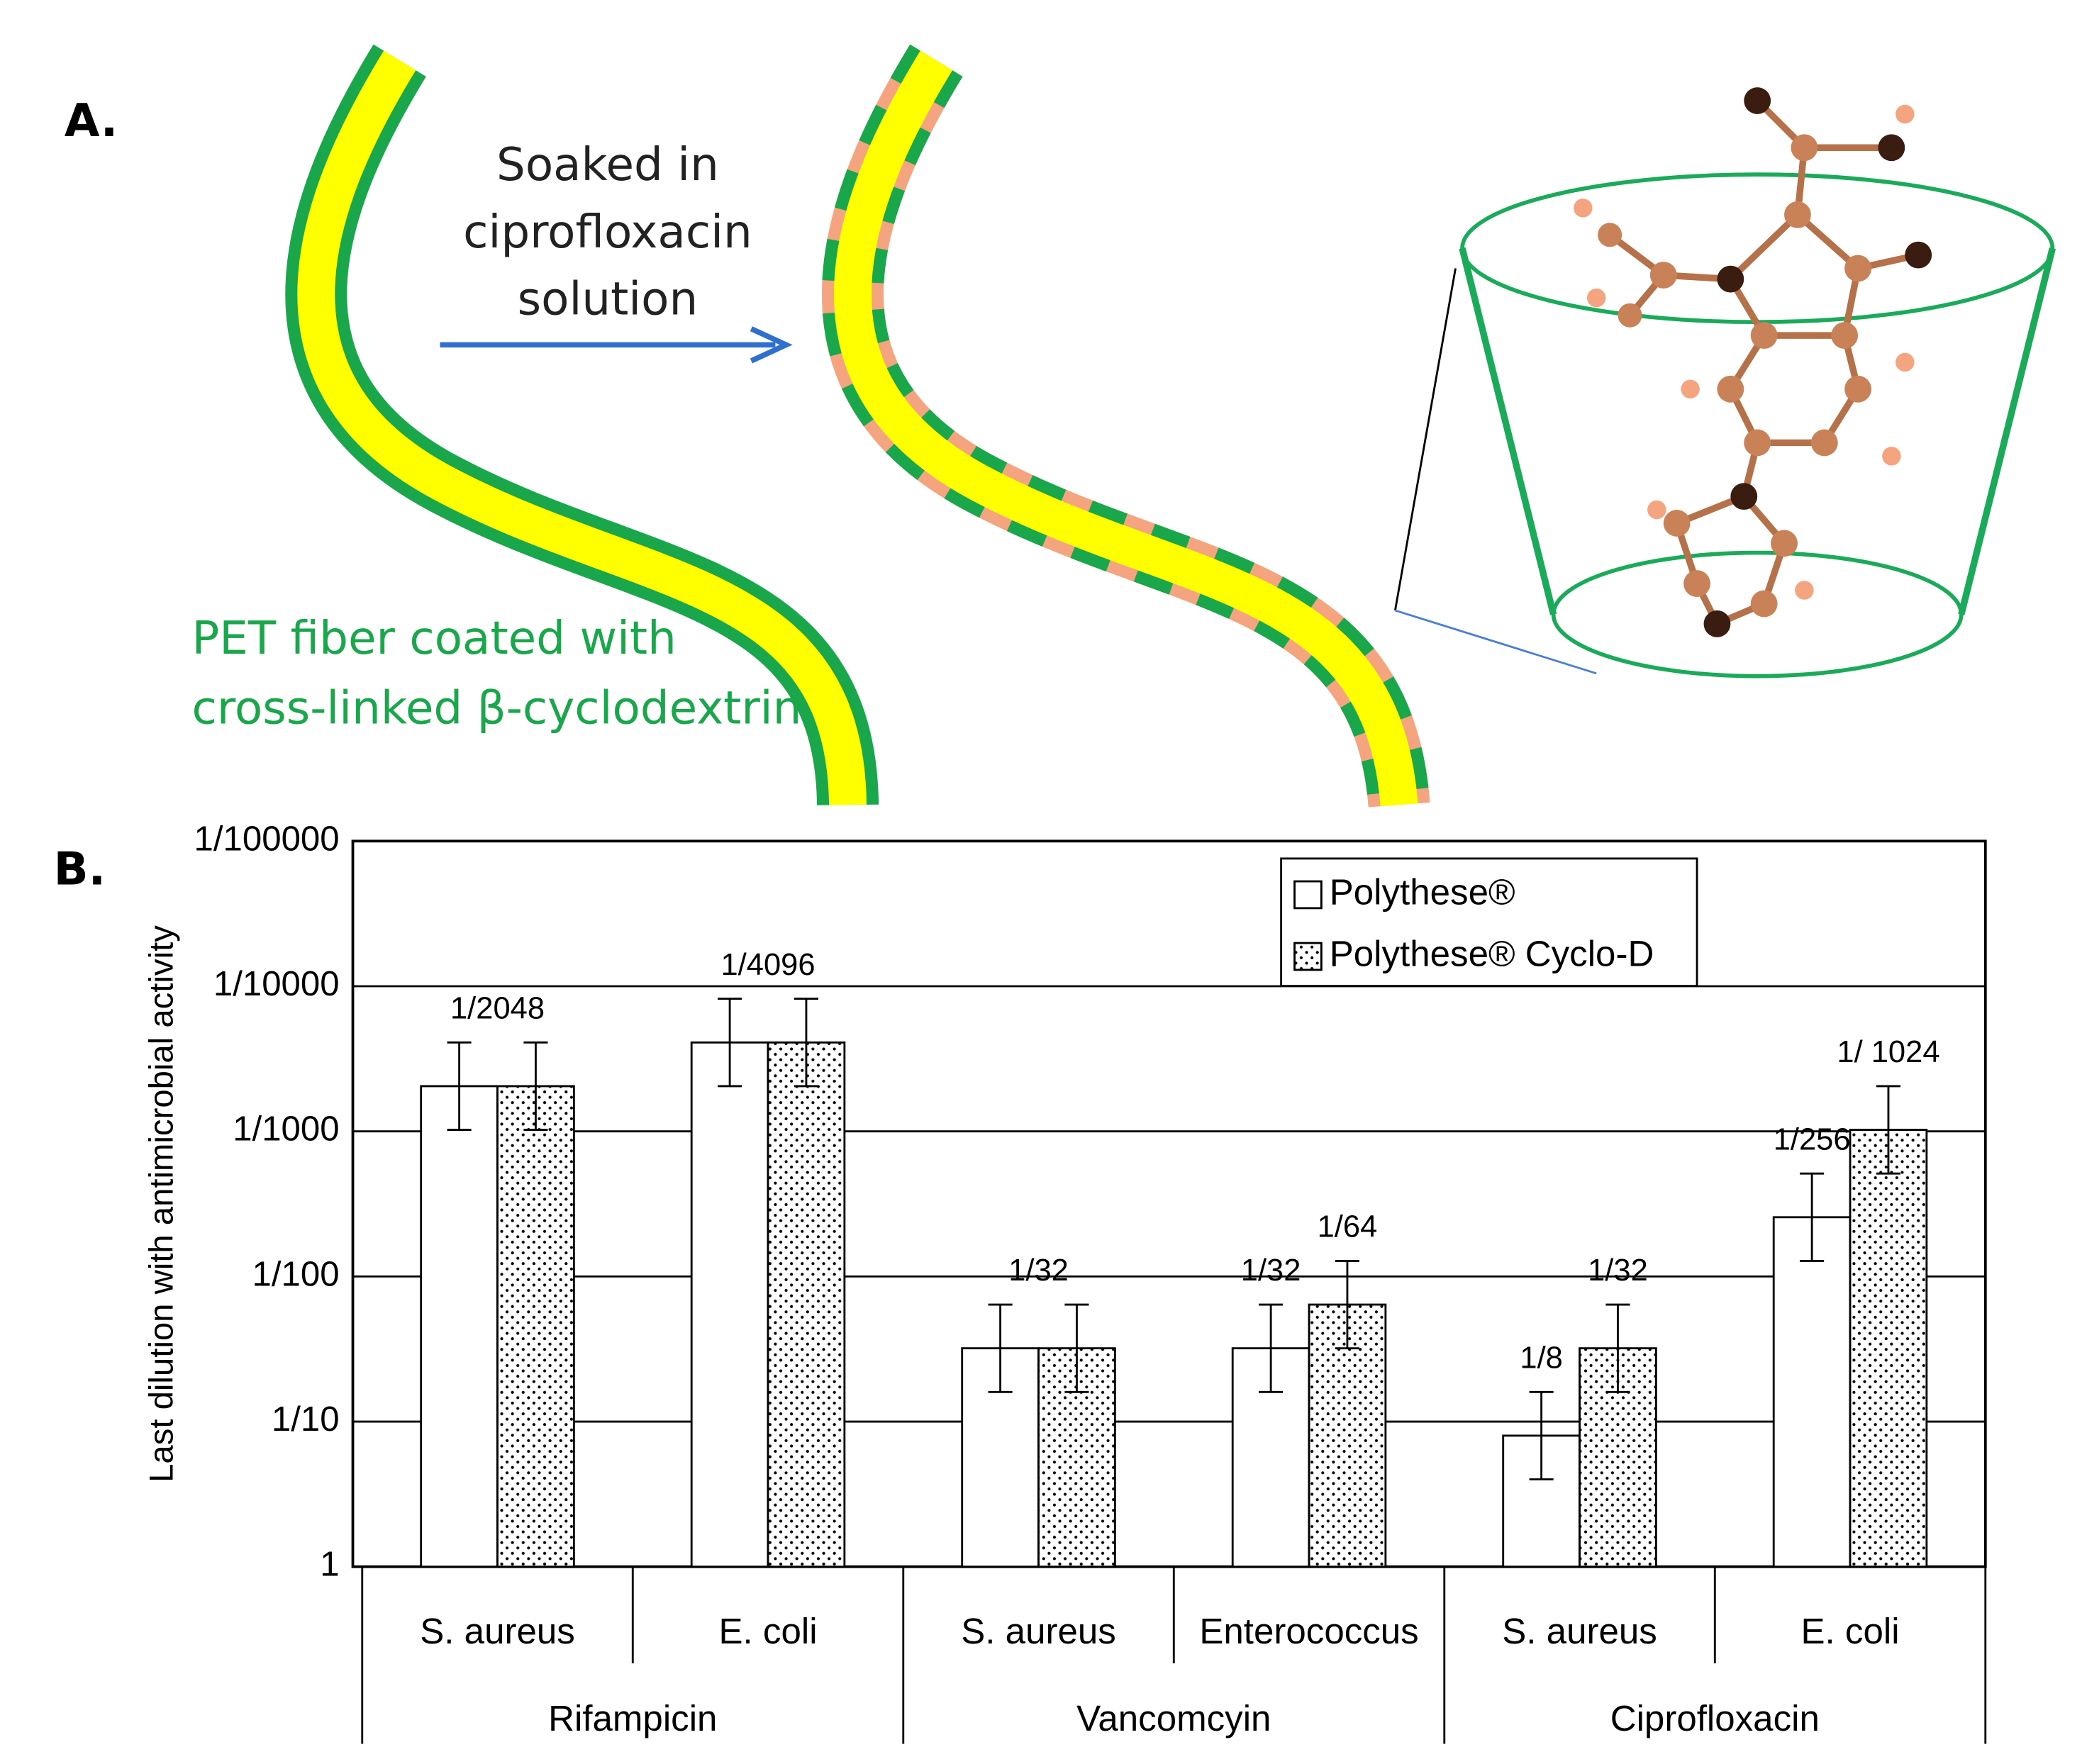 This screenshot has height=1764, width=2082. What do you see at coordinates (1715, 1718) in the screenshot?
I see `group-label: Ciprofloxacin` at bounding box center [1715, 1718].